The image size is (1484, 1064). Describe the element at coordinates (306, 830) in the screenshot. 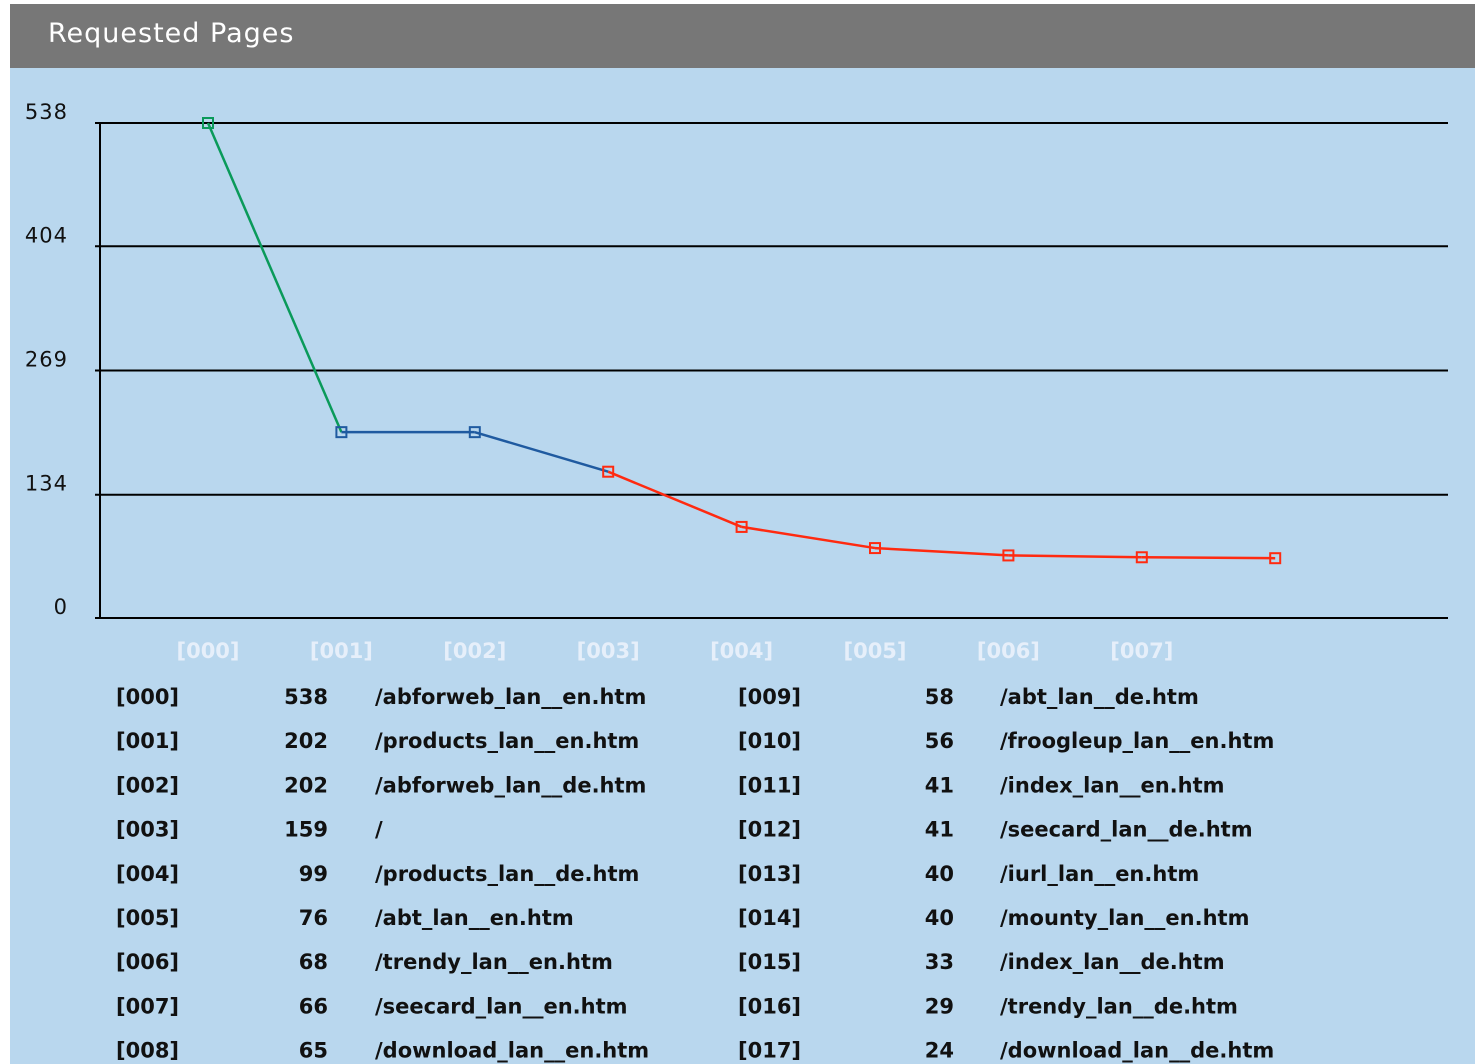

I see `row-count: 159` at that location.